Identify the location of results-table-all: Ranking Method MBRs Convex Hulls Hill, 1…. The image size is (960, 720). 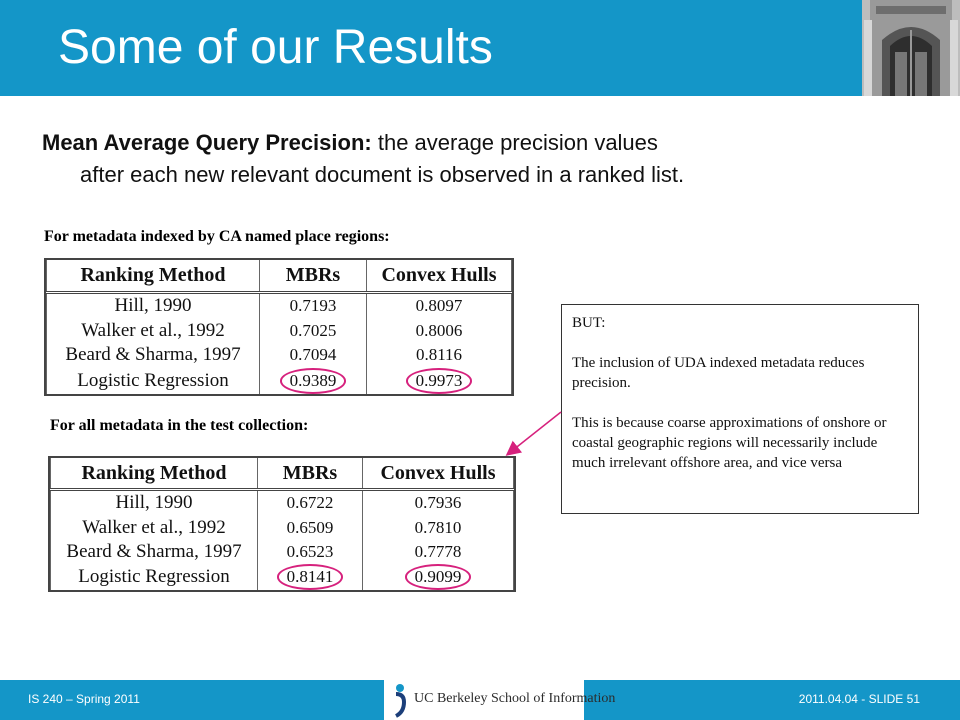
(282, 524).